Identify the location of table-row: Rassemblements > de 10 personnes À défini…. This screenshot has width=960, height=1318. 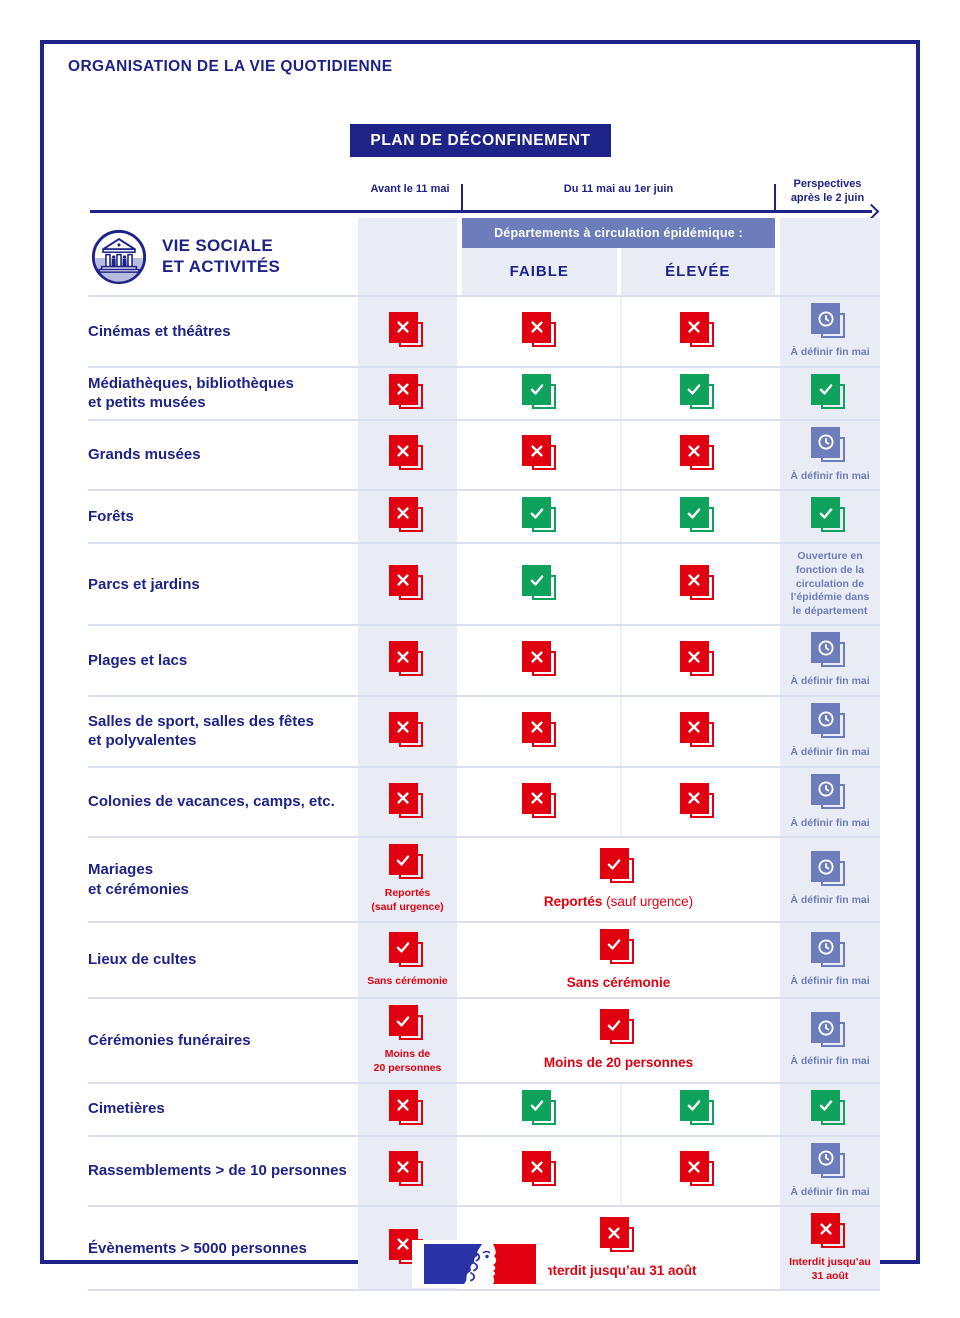
(484, 1170).